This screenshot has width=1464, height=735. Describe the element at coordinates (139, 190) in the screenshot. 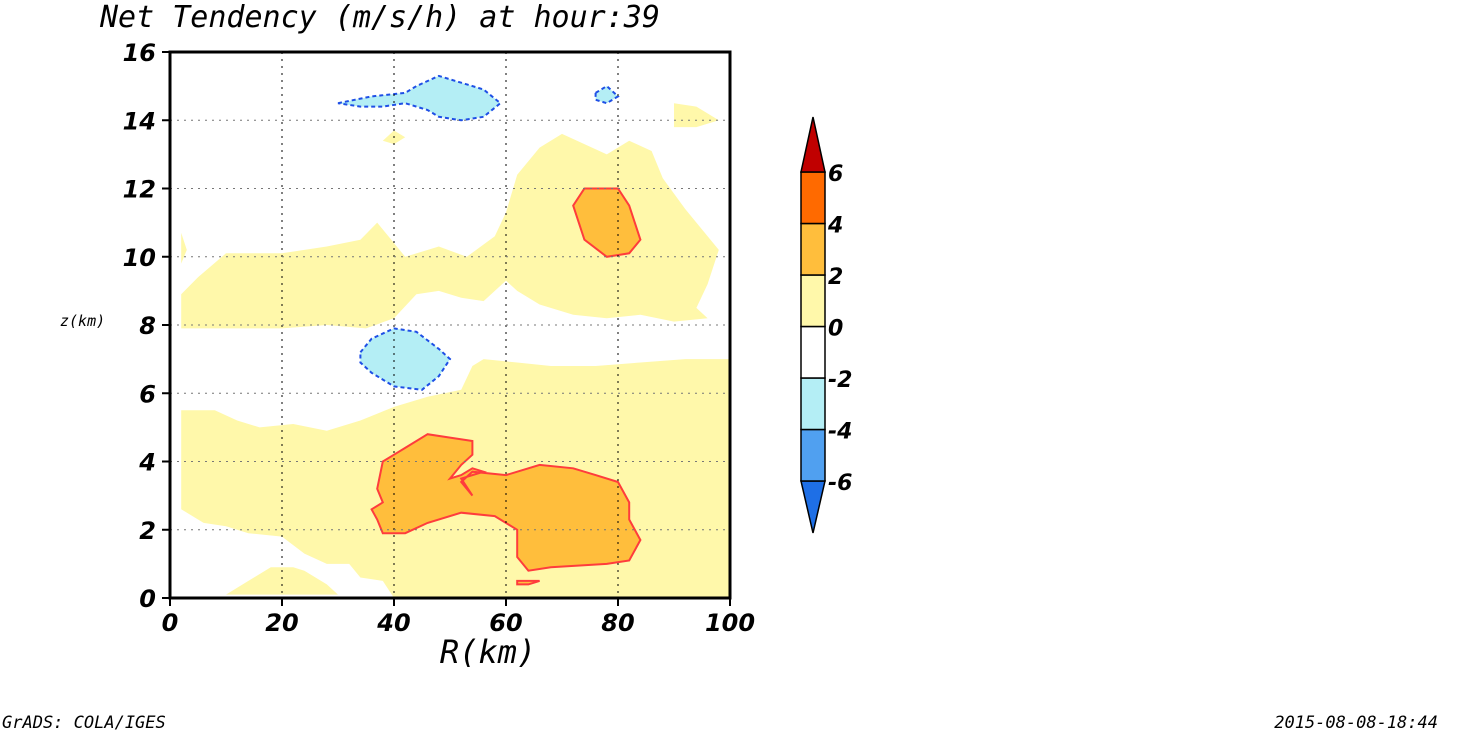

I see `y-tick-label: 12` at that location.